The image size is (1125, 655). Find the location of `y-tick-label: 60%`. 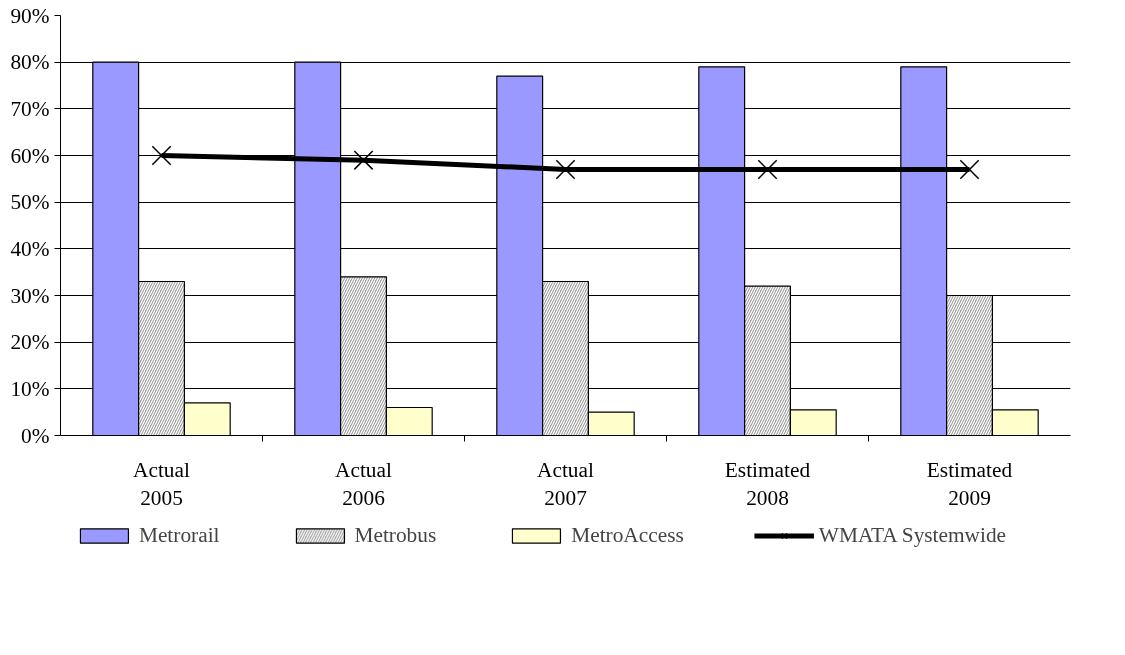

y-tick-label: 60% is located at coordinates (30, 155).